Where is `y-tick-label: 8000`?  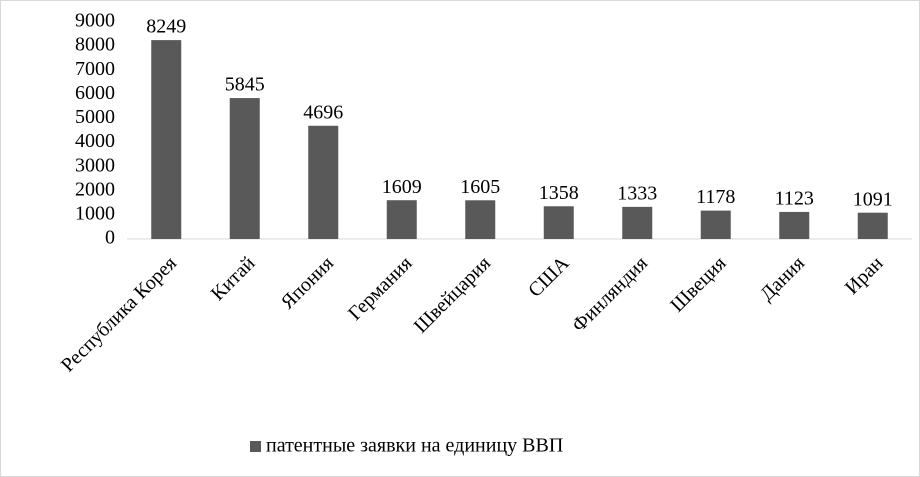
y-tick-label: 8000 is located at coordinates (95, 45).